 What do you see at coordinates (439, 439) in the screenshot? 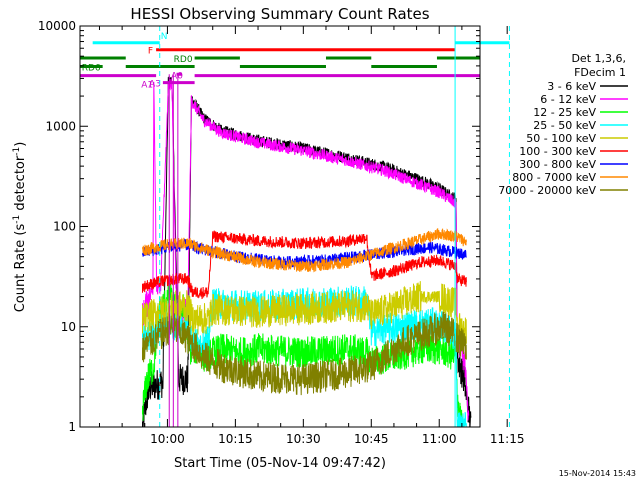
I see `x-tick-label-4: 11:00` at bounding box center [439, 439].